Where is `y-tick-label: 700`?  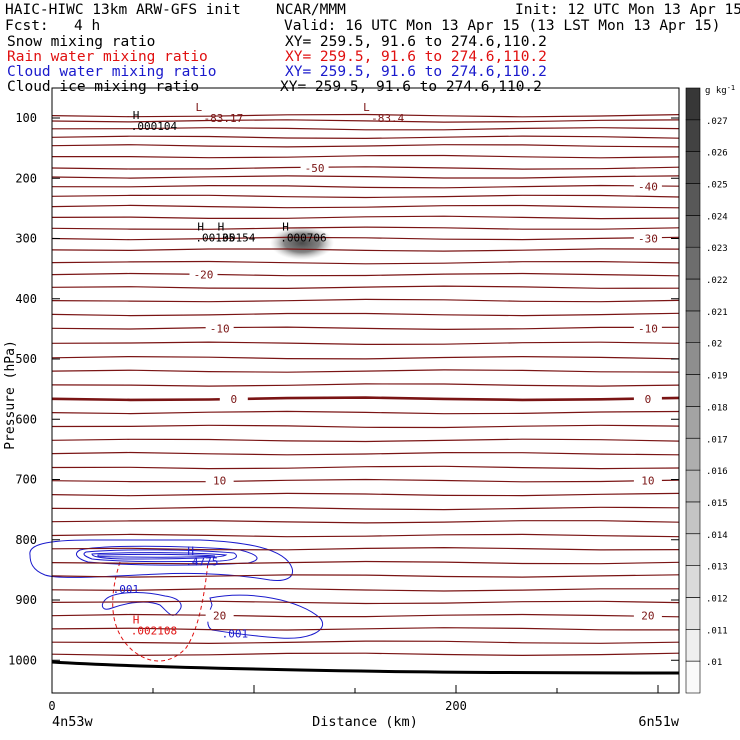
y-tick-label: 700 is located at coordinates (26, 480).